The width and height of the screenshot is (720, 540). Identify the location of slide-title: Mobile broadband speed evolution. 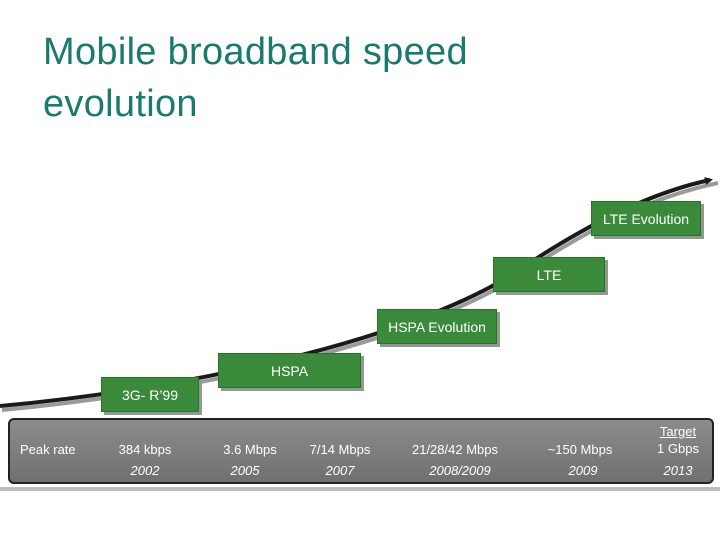
(323, 78).